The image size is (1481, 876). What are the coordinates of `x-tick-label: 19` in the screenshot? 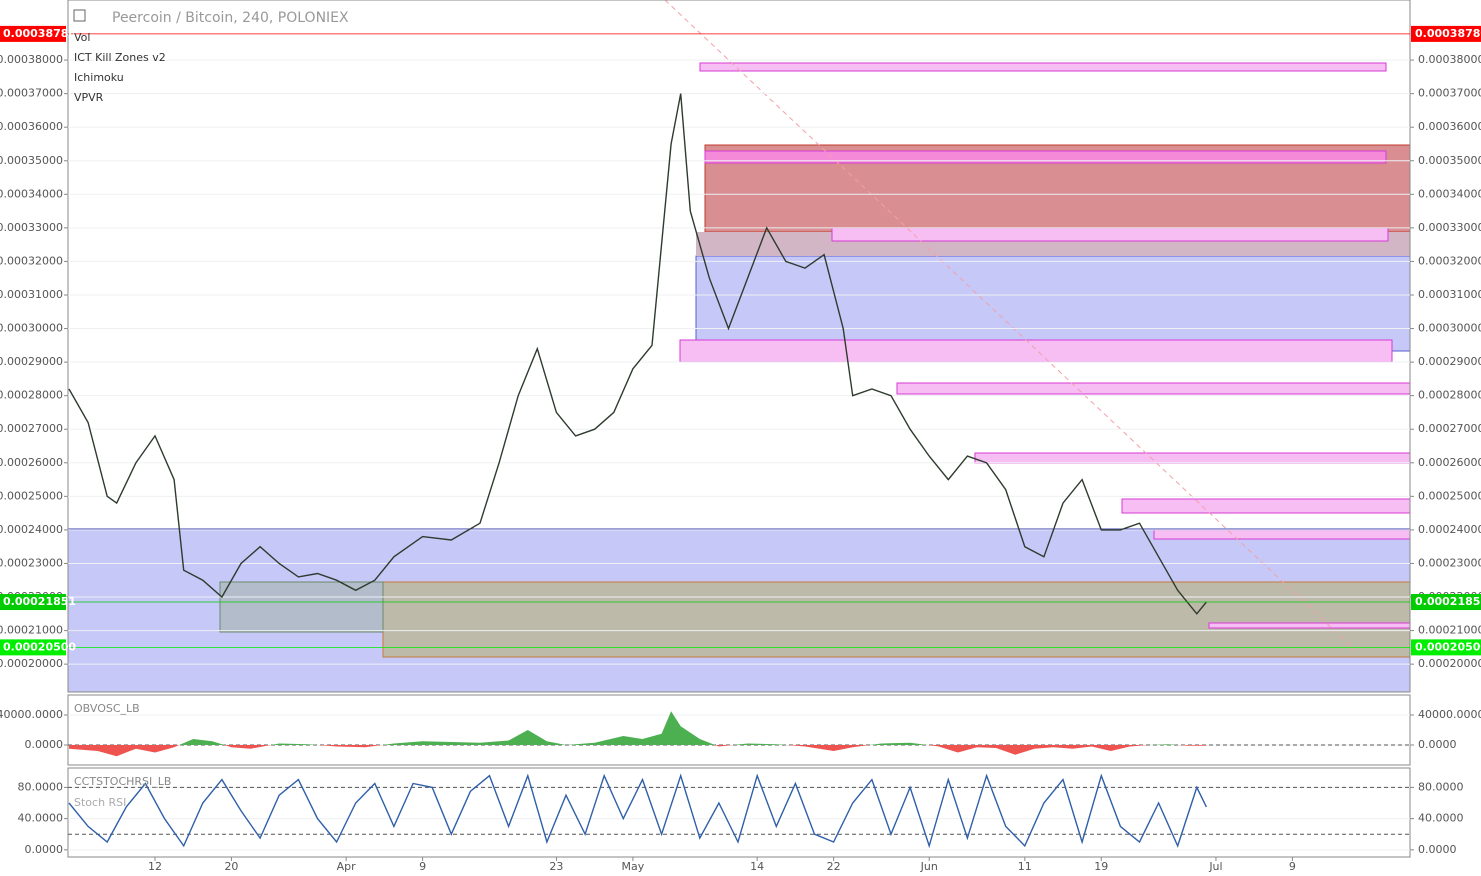 It's located at (1101, 866).